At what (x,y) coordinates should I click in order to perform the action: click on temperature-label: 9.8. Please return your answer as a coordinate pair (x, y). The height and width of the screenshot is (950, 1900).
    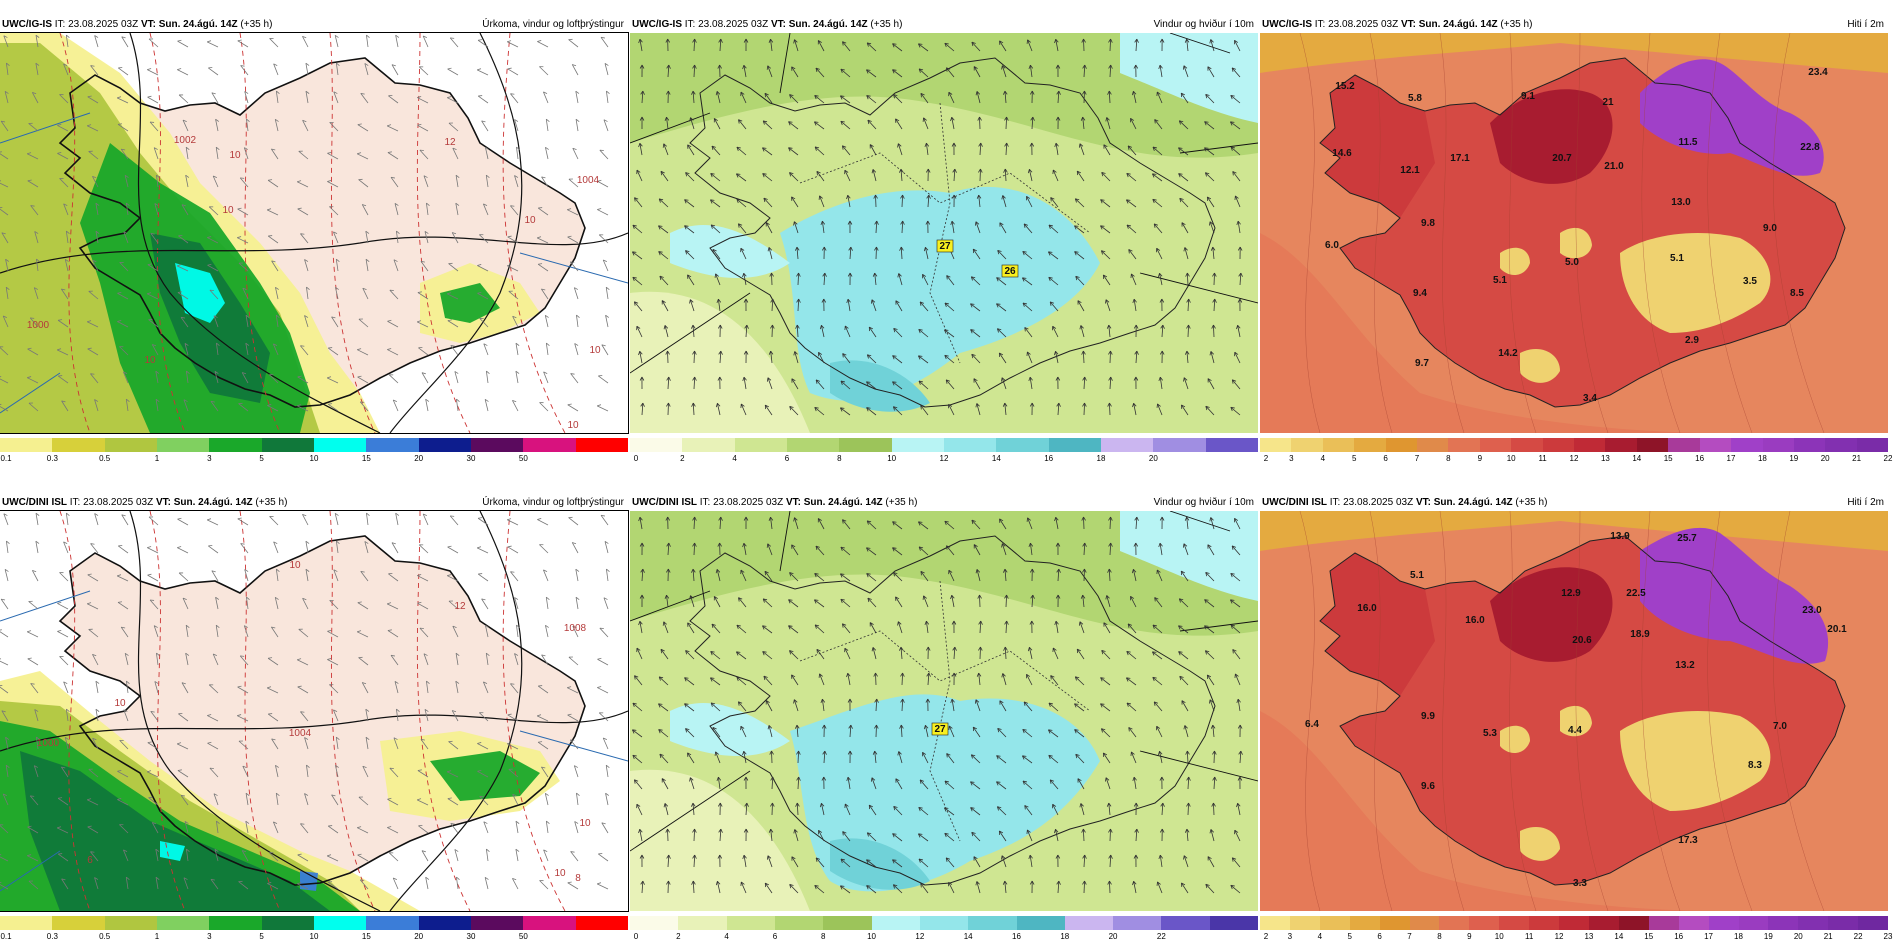
    Looking at the image, I should click on (1428, 223).